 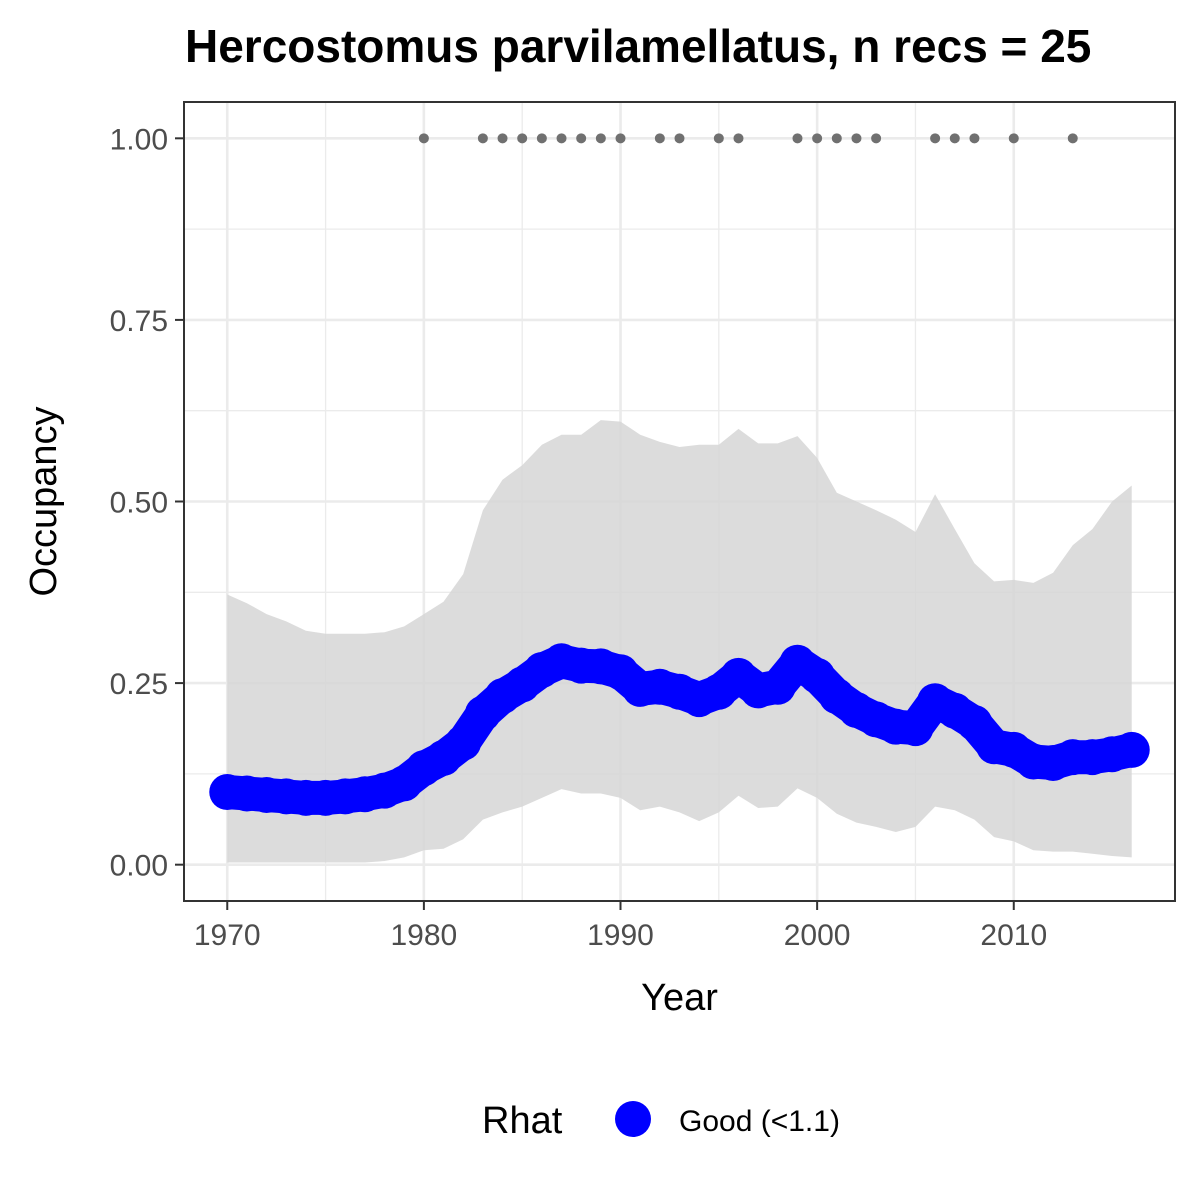 What do you see at coordinates (633, 1119) in the screenshot?
I see `legend-key-good` at bounding box center [633, 1119].